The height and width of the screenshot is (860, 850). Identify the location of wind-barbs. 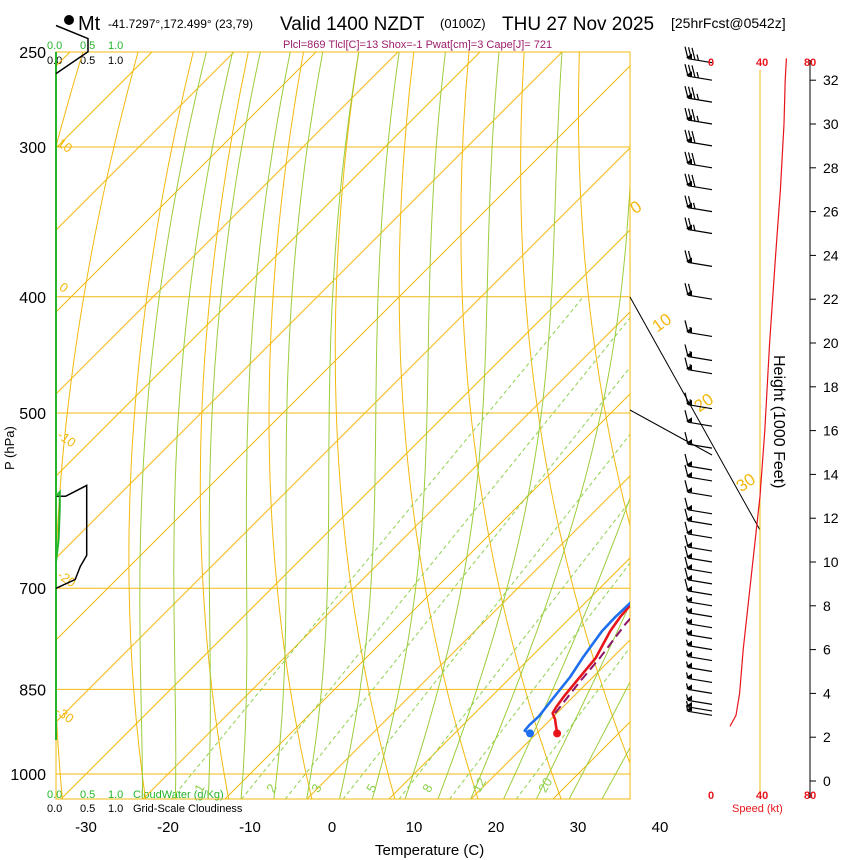
(698, 381).